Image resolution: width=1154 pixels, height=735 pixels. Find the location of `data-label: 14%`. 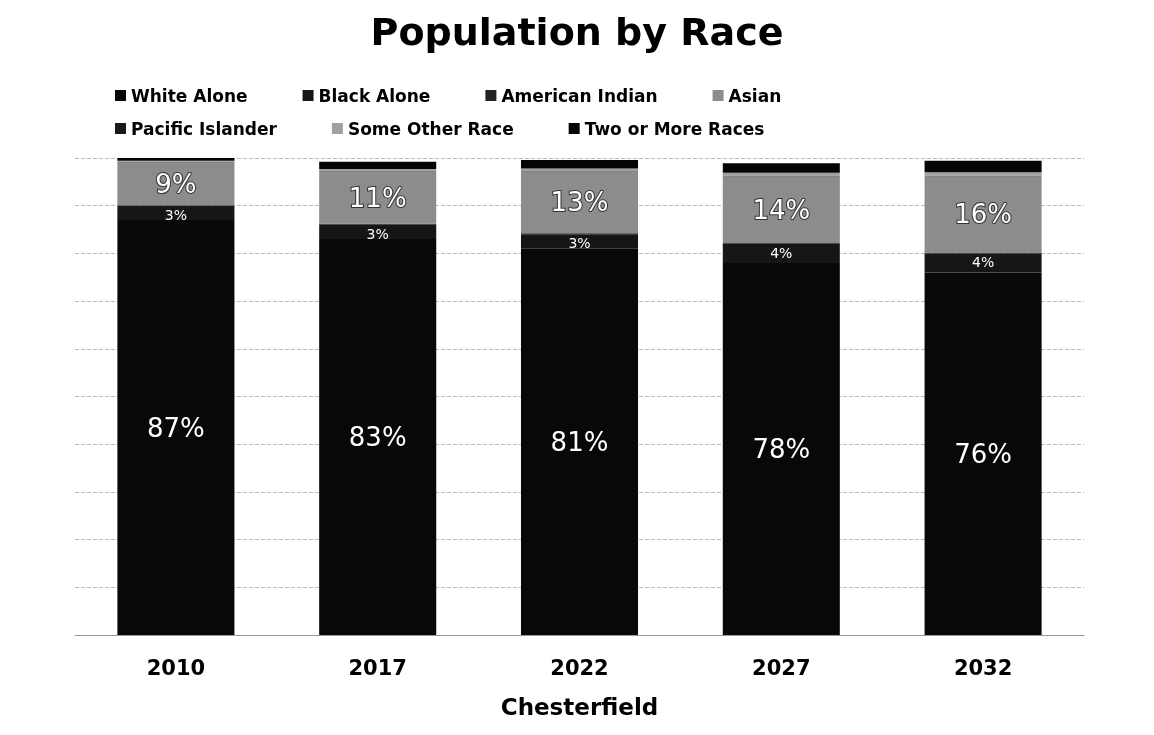

data-label: 14% is located at coordinates (781, 209).